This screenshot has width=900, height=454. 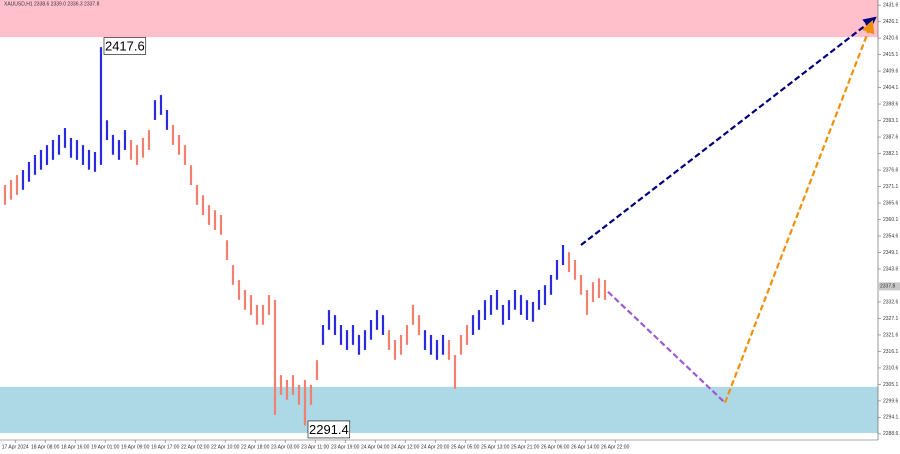 What do you see at coordinates (891, 368) in the screenshot?
I see `y-tick-label: 2310.6` at bounding box center [891, 368].